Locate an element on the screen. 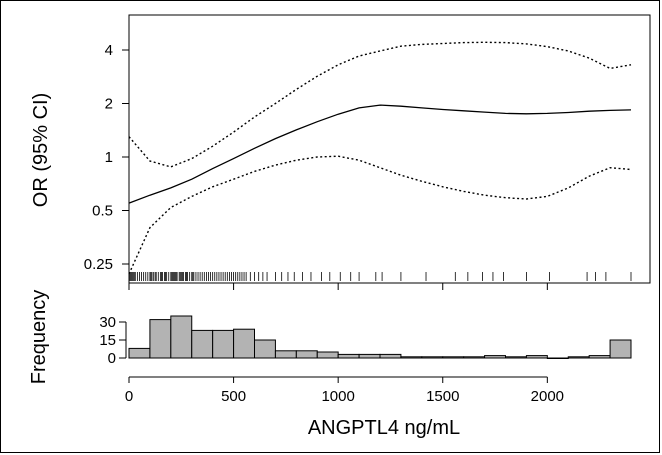 Image resolution: width=662 pixels, height=455 pixels. x-tick-label: 2000 is located at coordinates (547, 396).